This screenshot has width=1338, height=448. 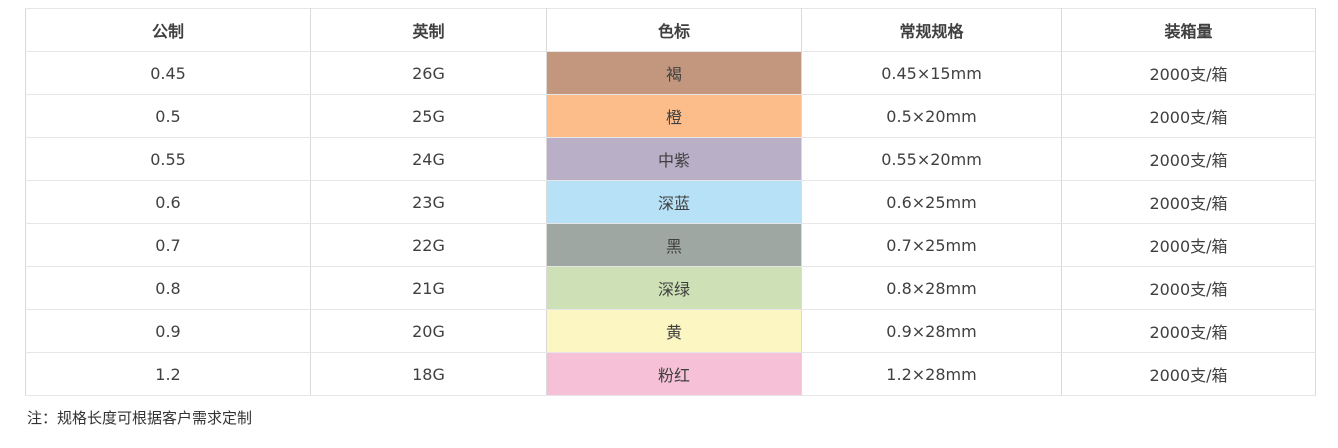 I want to click on header-metric: 公制, so click(x=168, y=30).